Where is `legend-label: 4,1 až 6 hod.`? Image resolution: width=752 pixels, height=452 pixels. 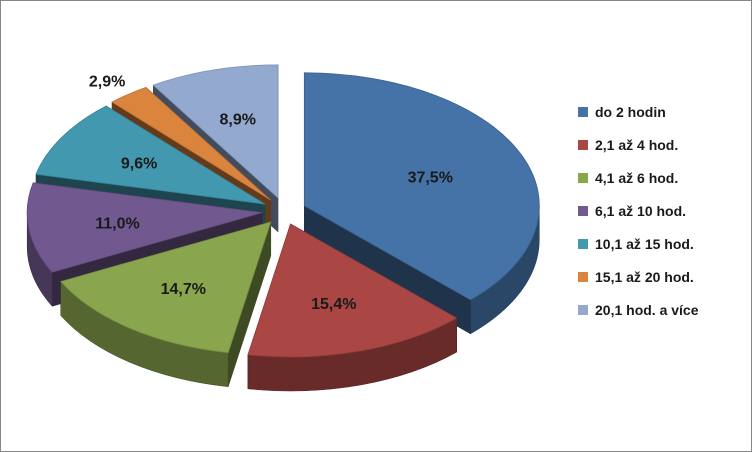 legend-label: 4,1 až 6 hod. is located at coordinates (636, 178).